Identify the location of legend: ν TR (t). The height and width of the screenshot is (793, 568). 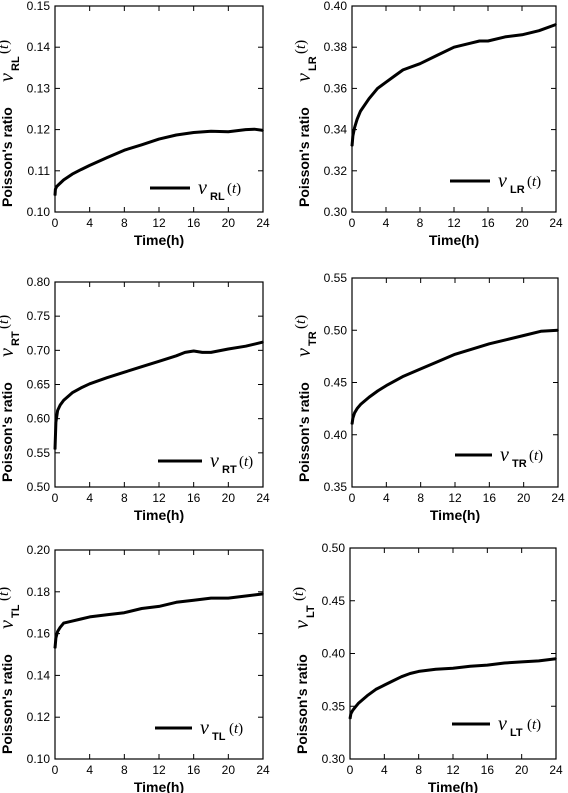
(499, 457).